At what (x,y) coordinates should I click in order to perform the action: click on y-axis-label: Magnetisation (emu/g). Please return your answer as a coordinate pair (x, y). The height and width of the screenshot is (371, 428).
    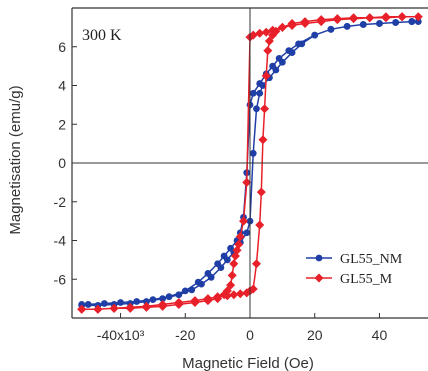
    Looking at the image, I should click on (15, 159).